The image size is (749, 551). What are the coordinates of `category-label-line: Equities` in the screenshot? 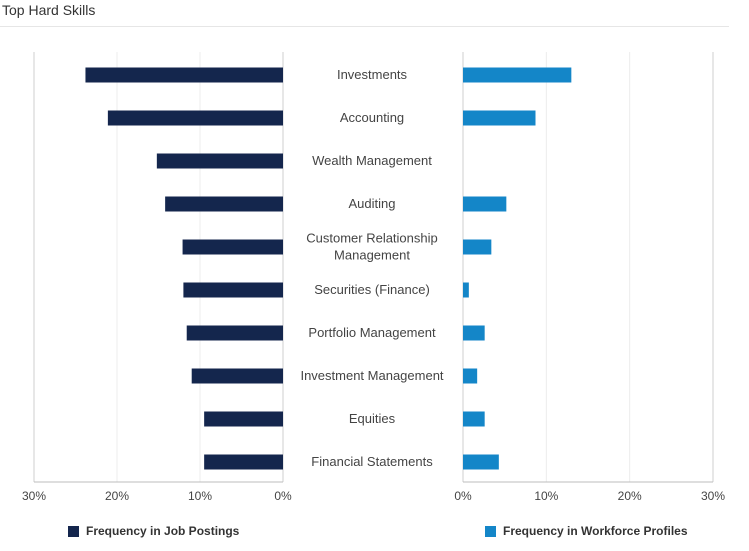 It's located at (372, 418).